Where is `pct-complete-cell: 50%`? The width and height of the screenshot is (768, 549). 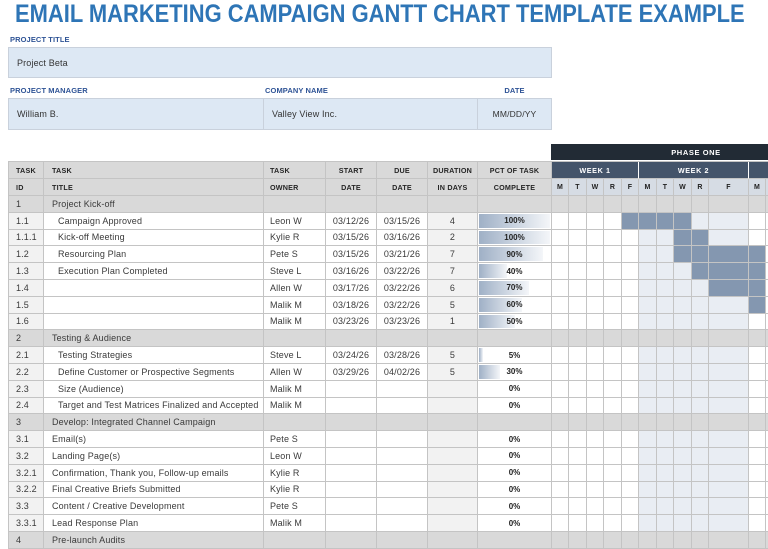
pct-complete-cell: 50% is located at coordinates (515, 322).